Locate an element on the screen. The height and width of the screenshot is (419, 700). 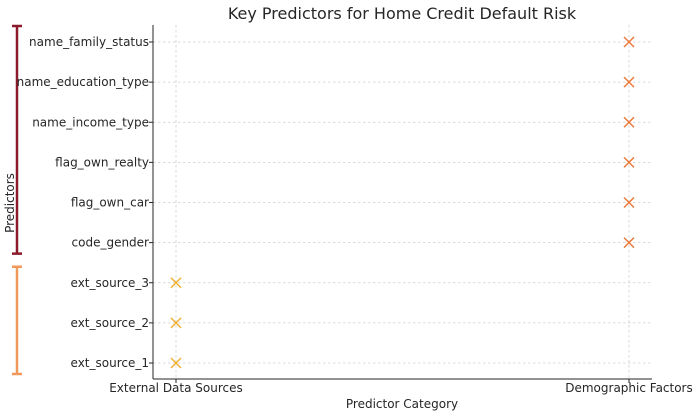
y-tick-label: ext_source_2 is located at coordinates (110, 323).